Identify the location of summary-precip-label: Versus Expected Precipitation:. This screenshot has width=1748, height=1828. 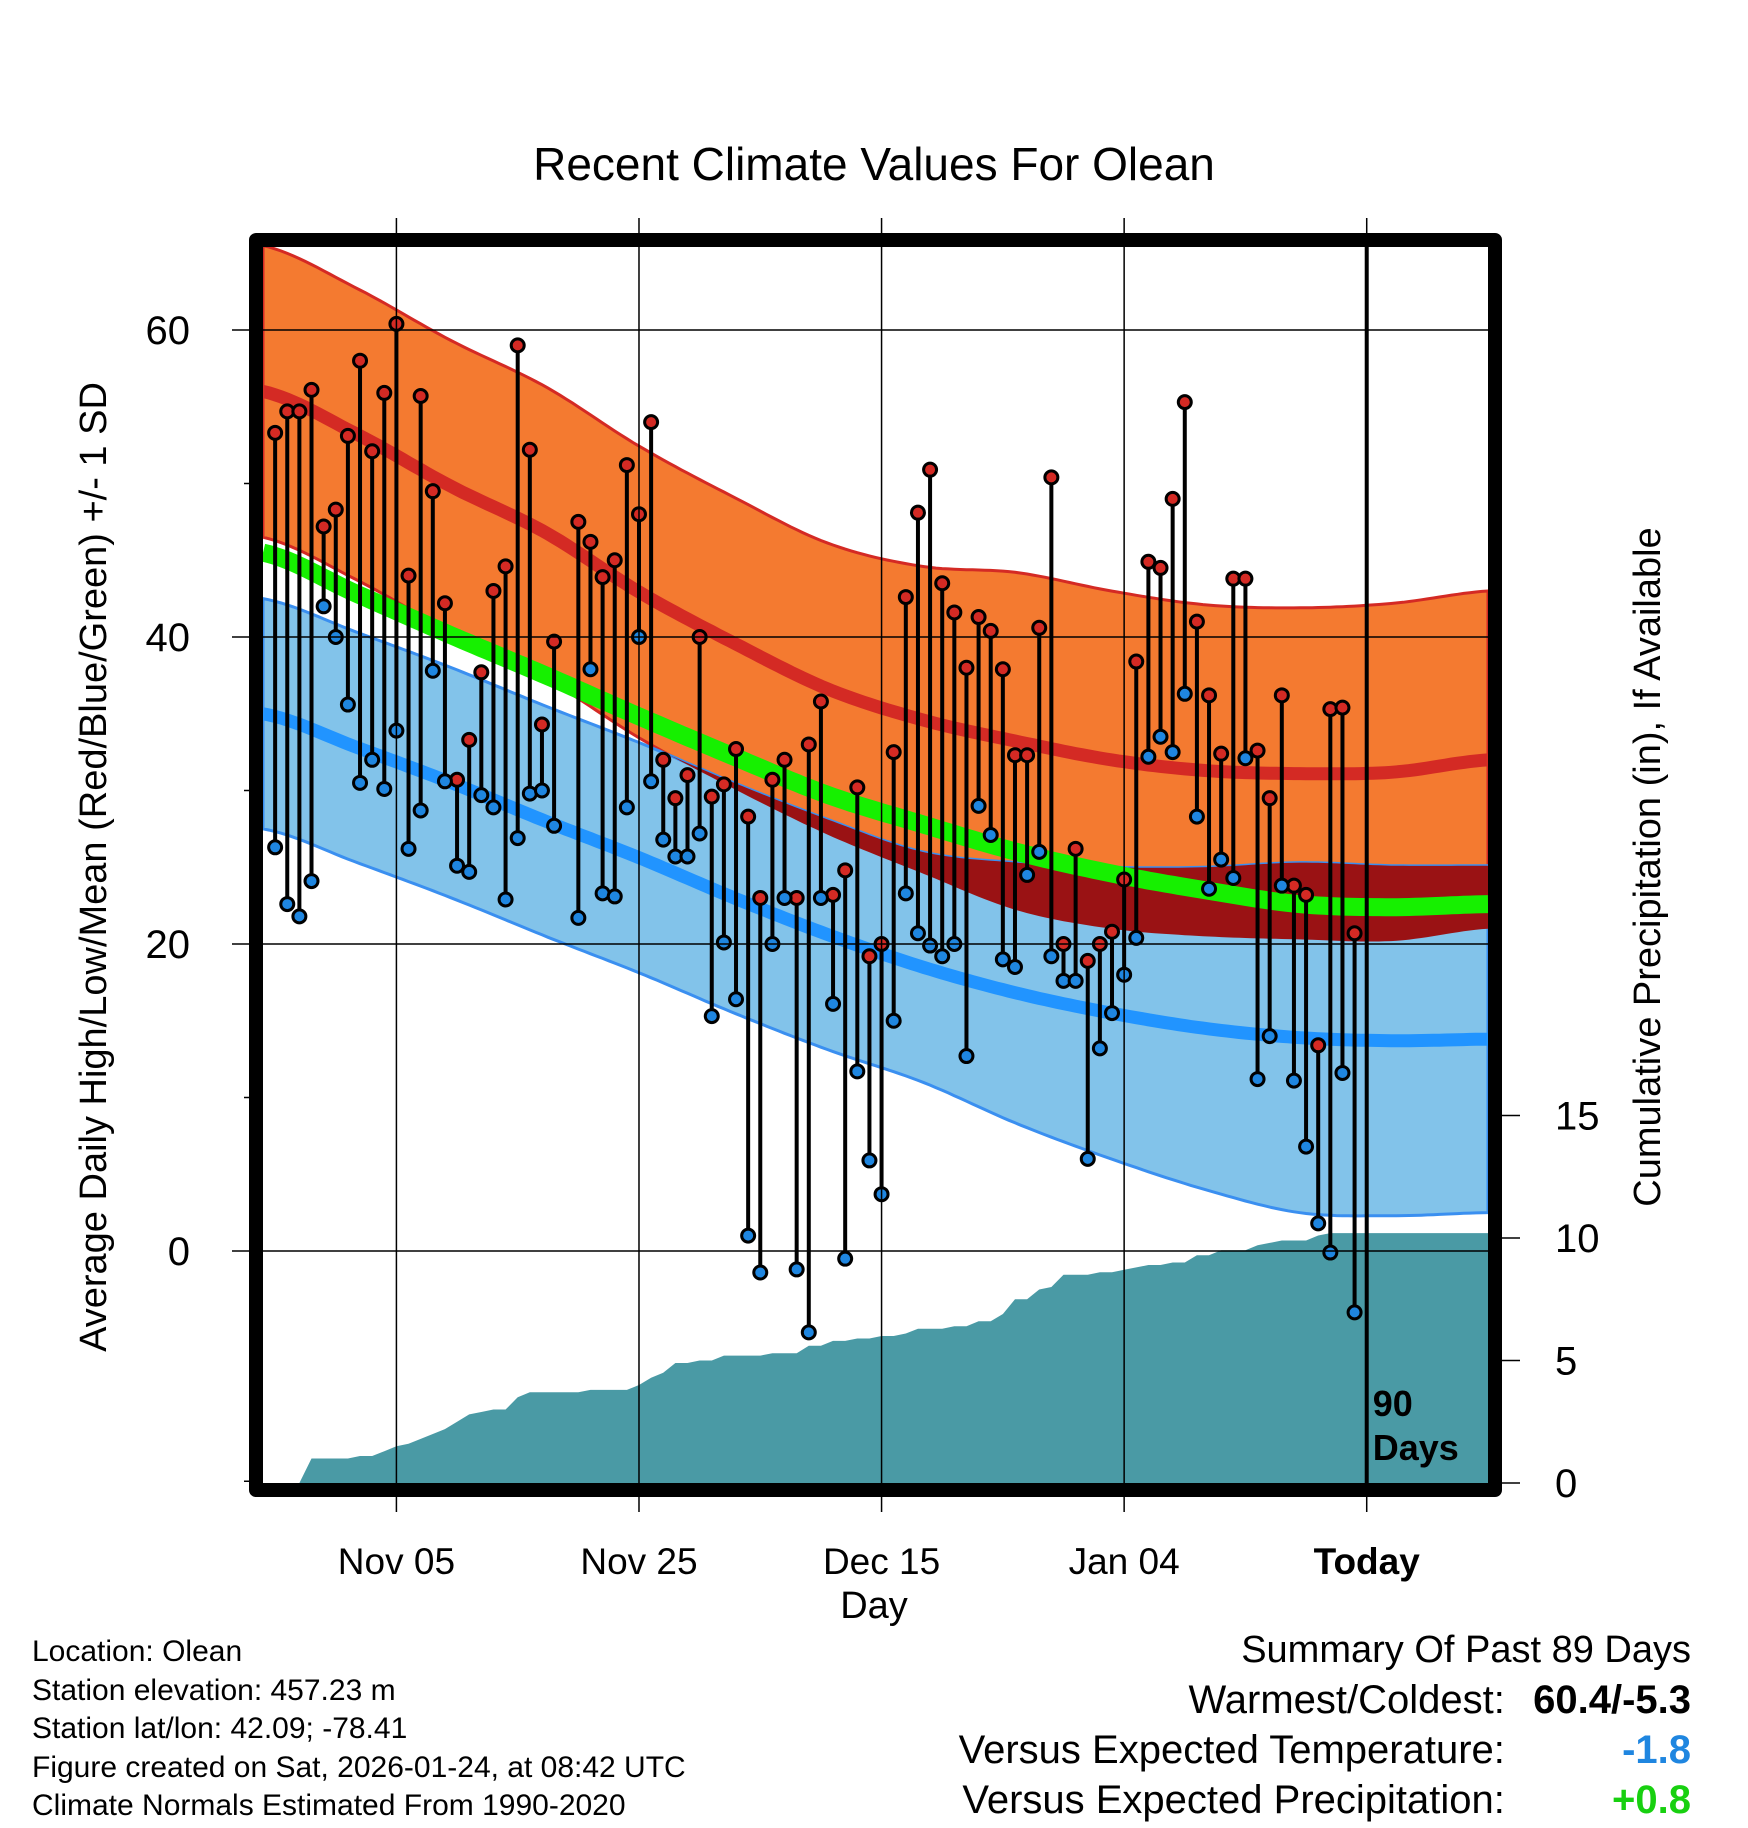
(1233, 1800).